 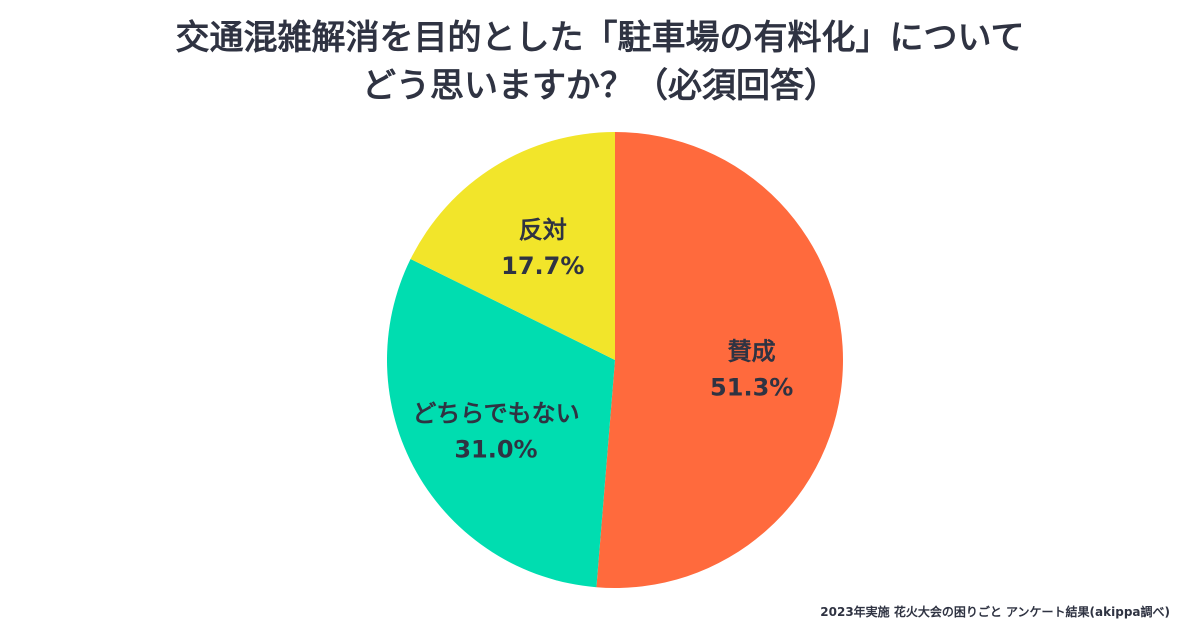 I want to click on chart-title-line-1: 交通混雑解消を目的とした「駐車場の有料化」について, so click(x=600, y=38).